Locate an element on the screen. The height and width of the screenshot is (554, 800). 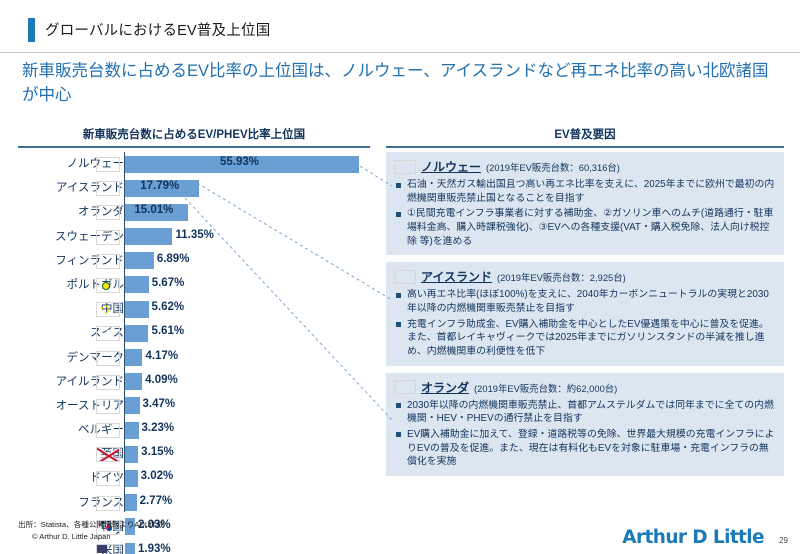
flag-icon-kr is located at coordinates (108, 527).